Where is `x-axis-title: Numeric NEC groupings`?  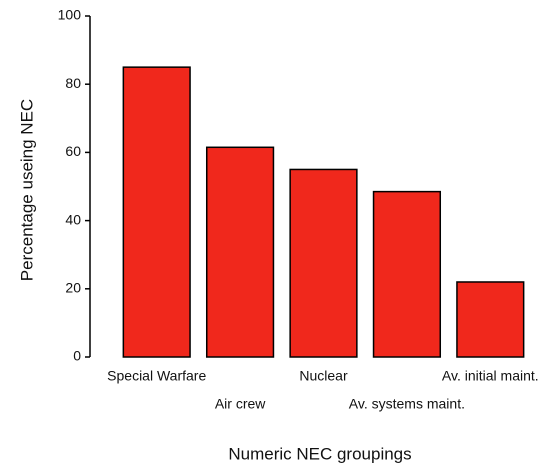 x-axis-title: Numeric NEC groupings is located at coordinates (319, 453).